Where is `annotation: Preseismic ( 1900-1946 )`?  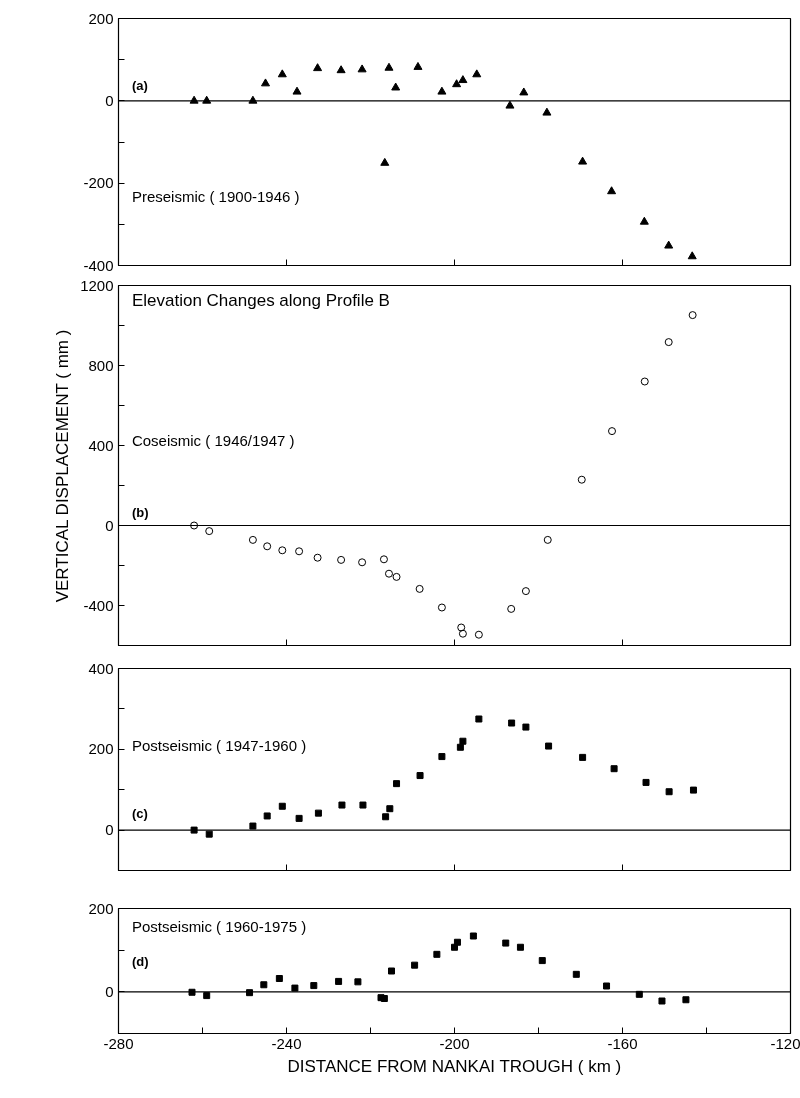
annotation: Preseismic ( 1900-1946 ) is located at coordinates (215, 196).